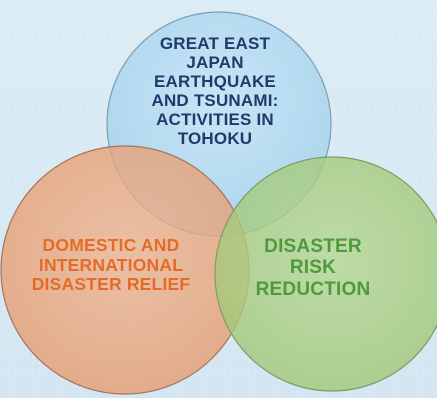 The height and width of the screenshot is (398, 437). Describe the element at coordinates (215, 139) in the screenshot. I see `top-label-line: TOHOKU` at that location.